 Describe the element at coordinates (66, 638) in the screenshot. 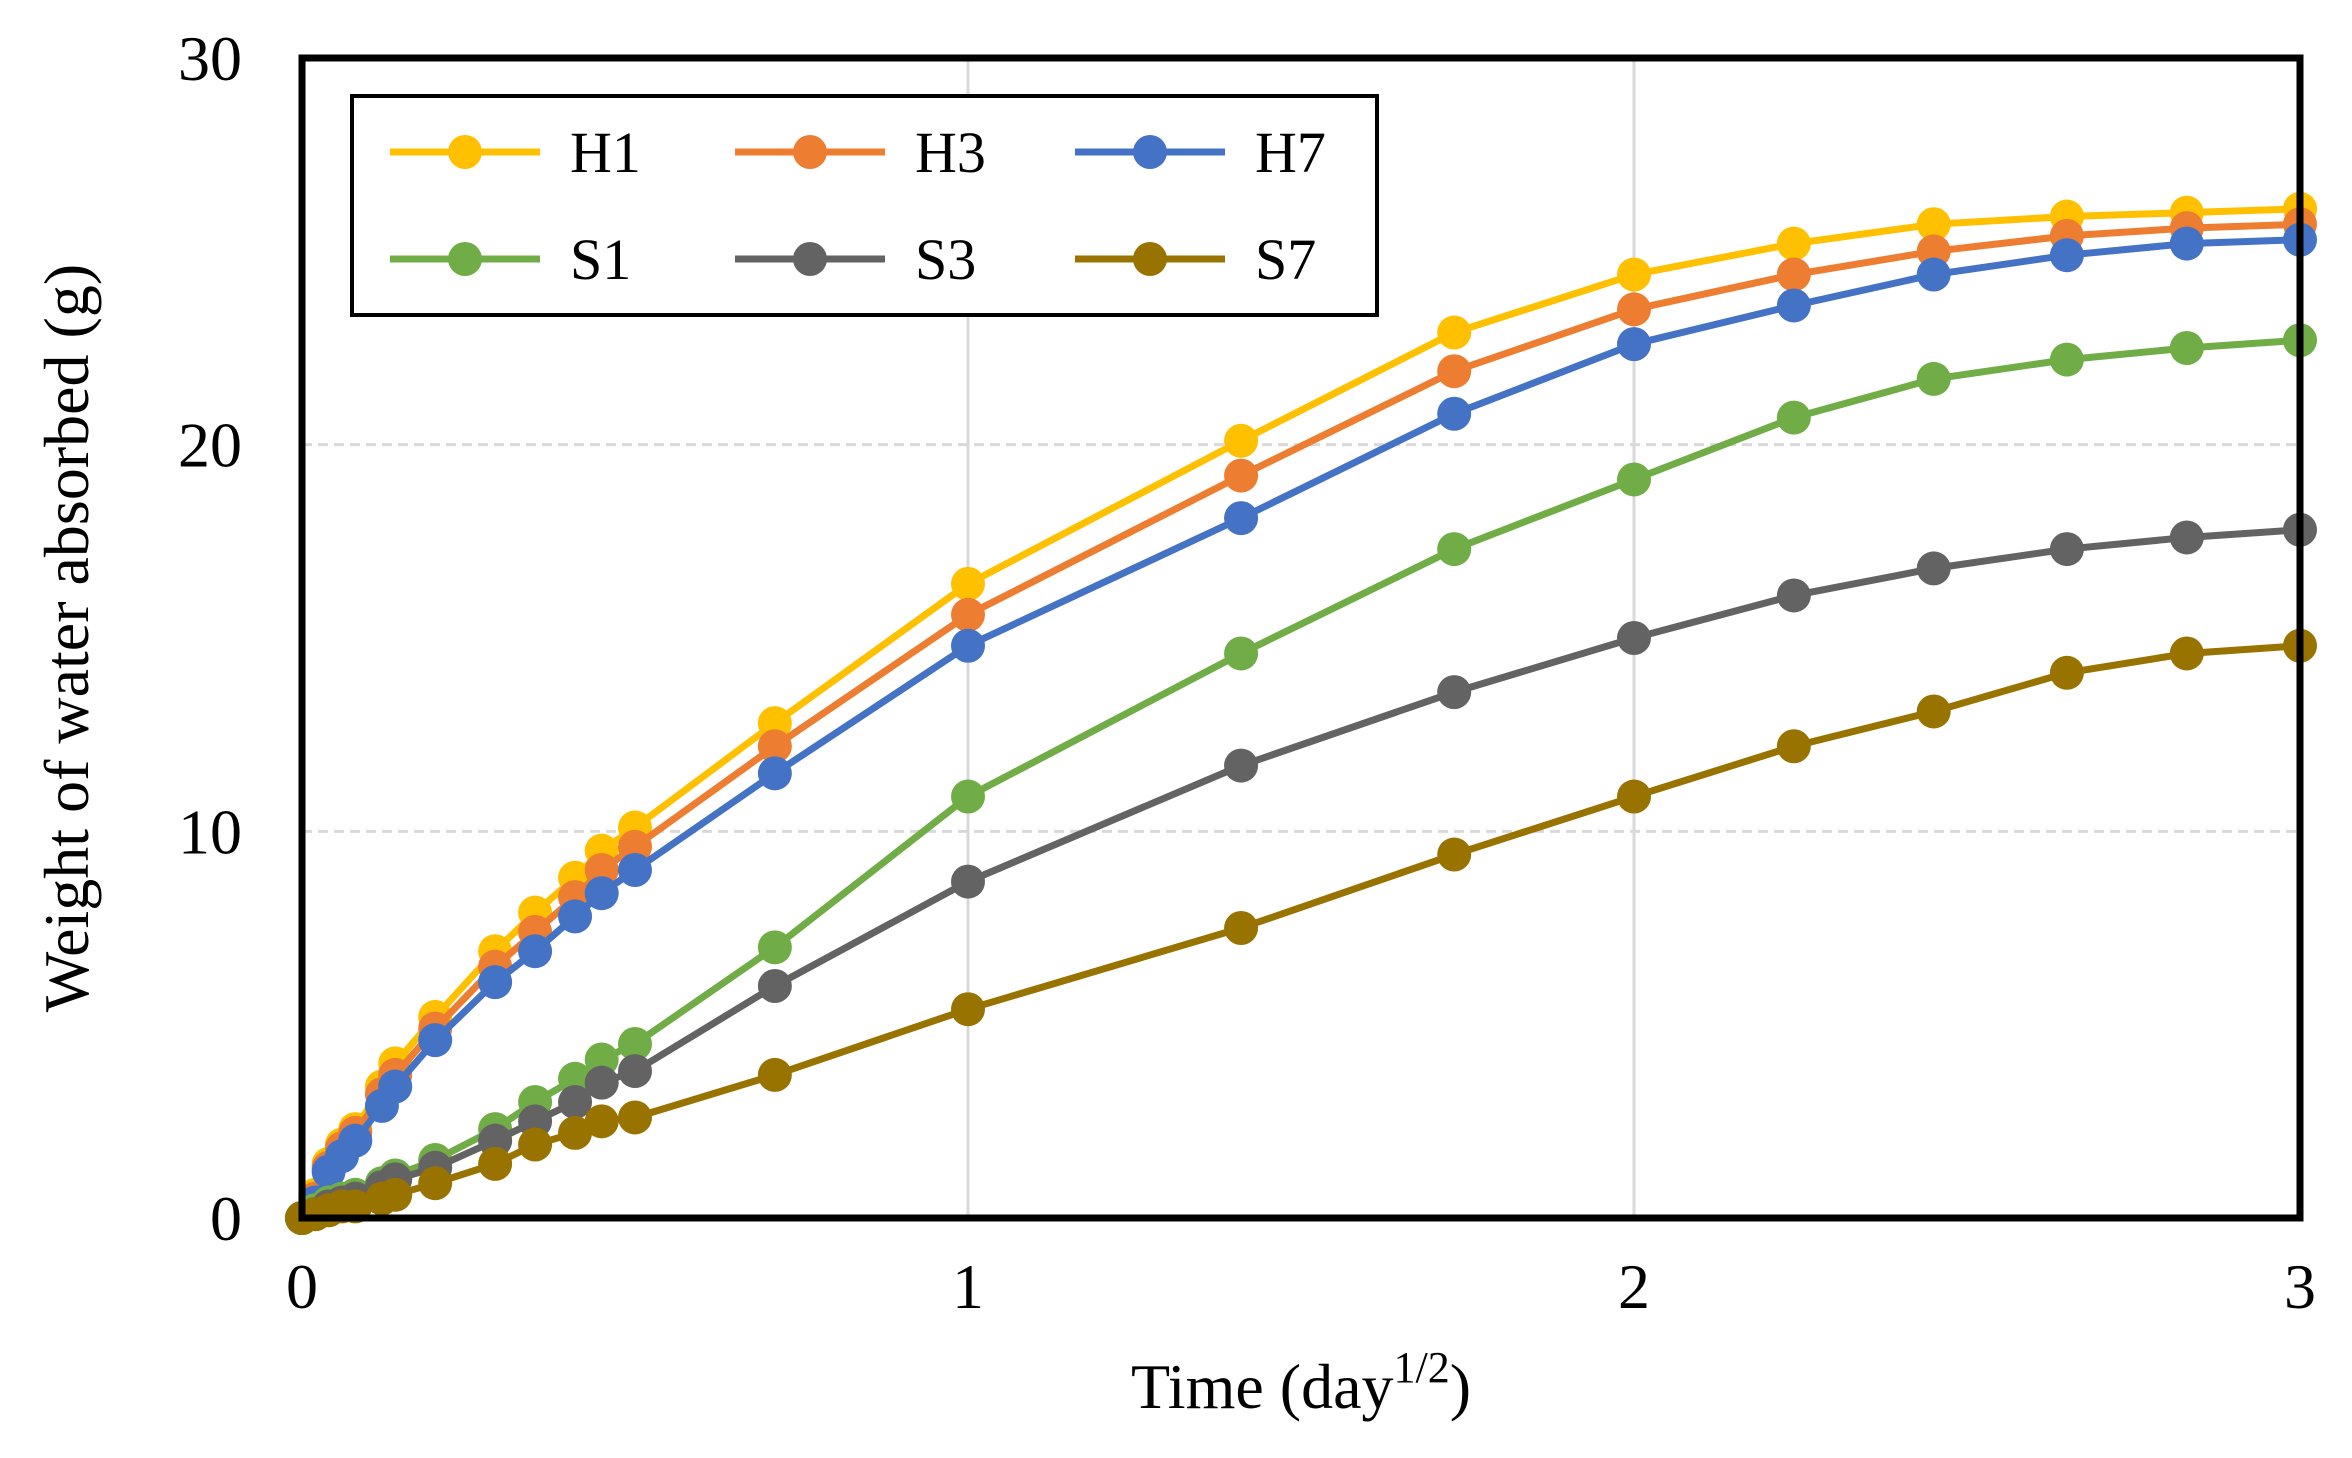

I see `y-axis-title: Weight of water absorbed (g)` at that location.